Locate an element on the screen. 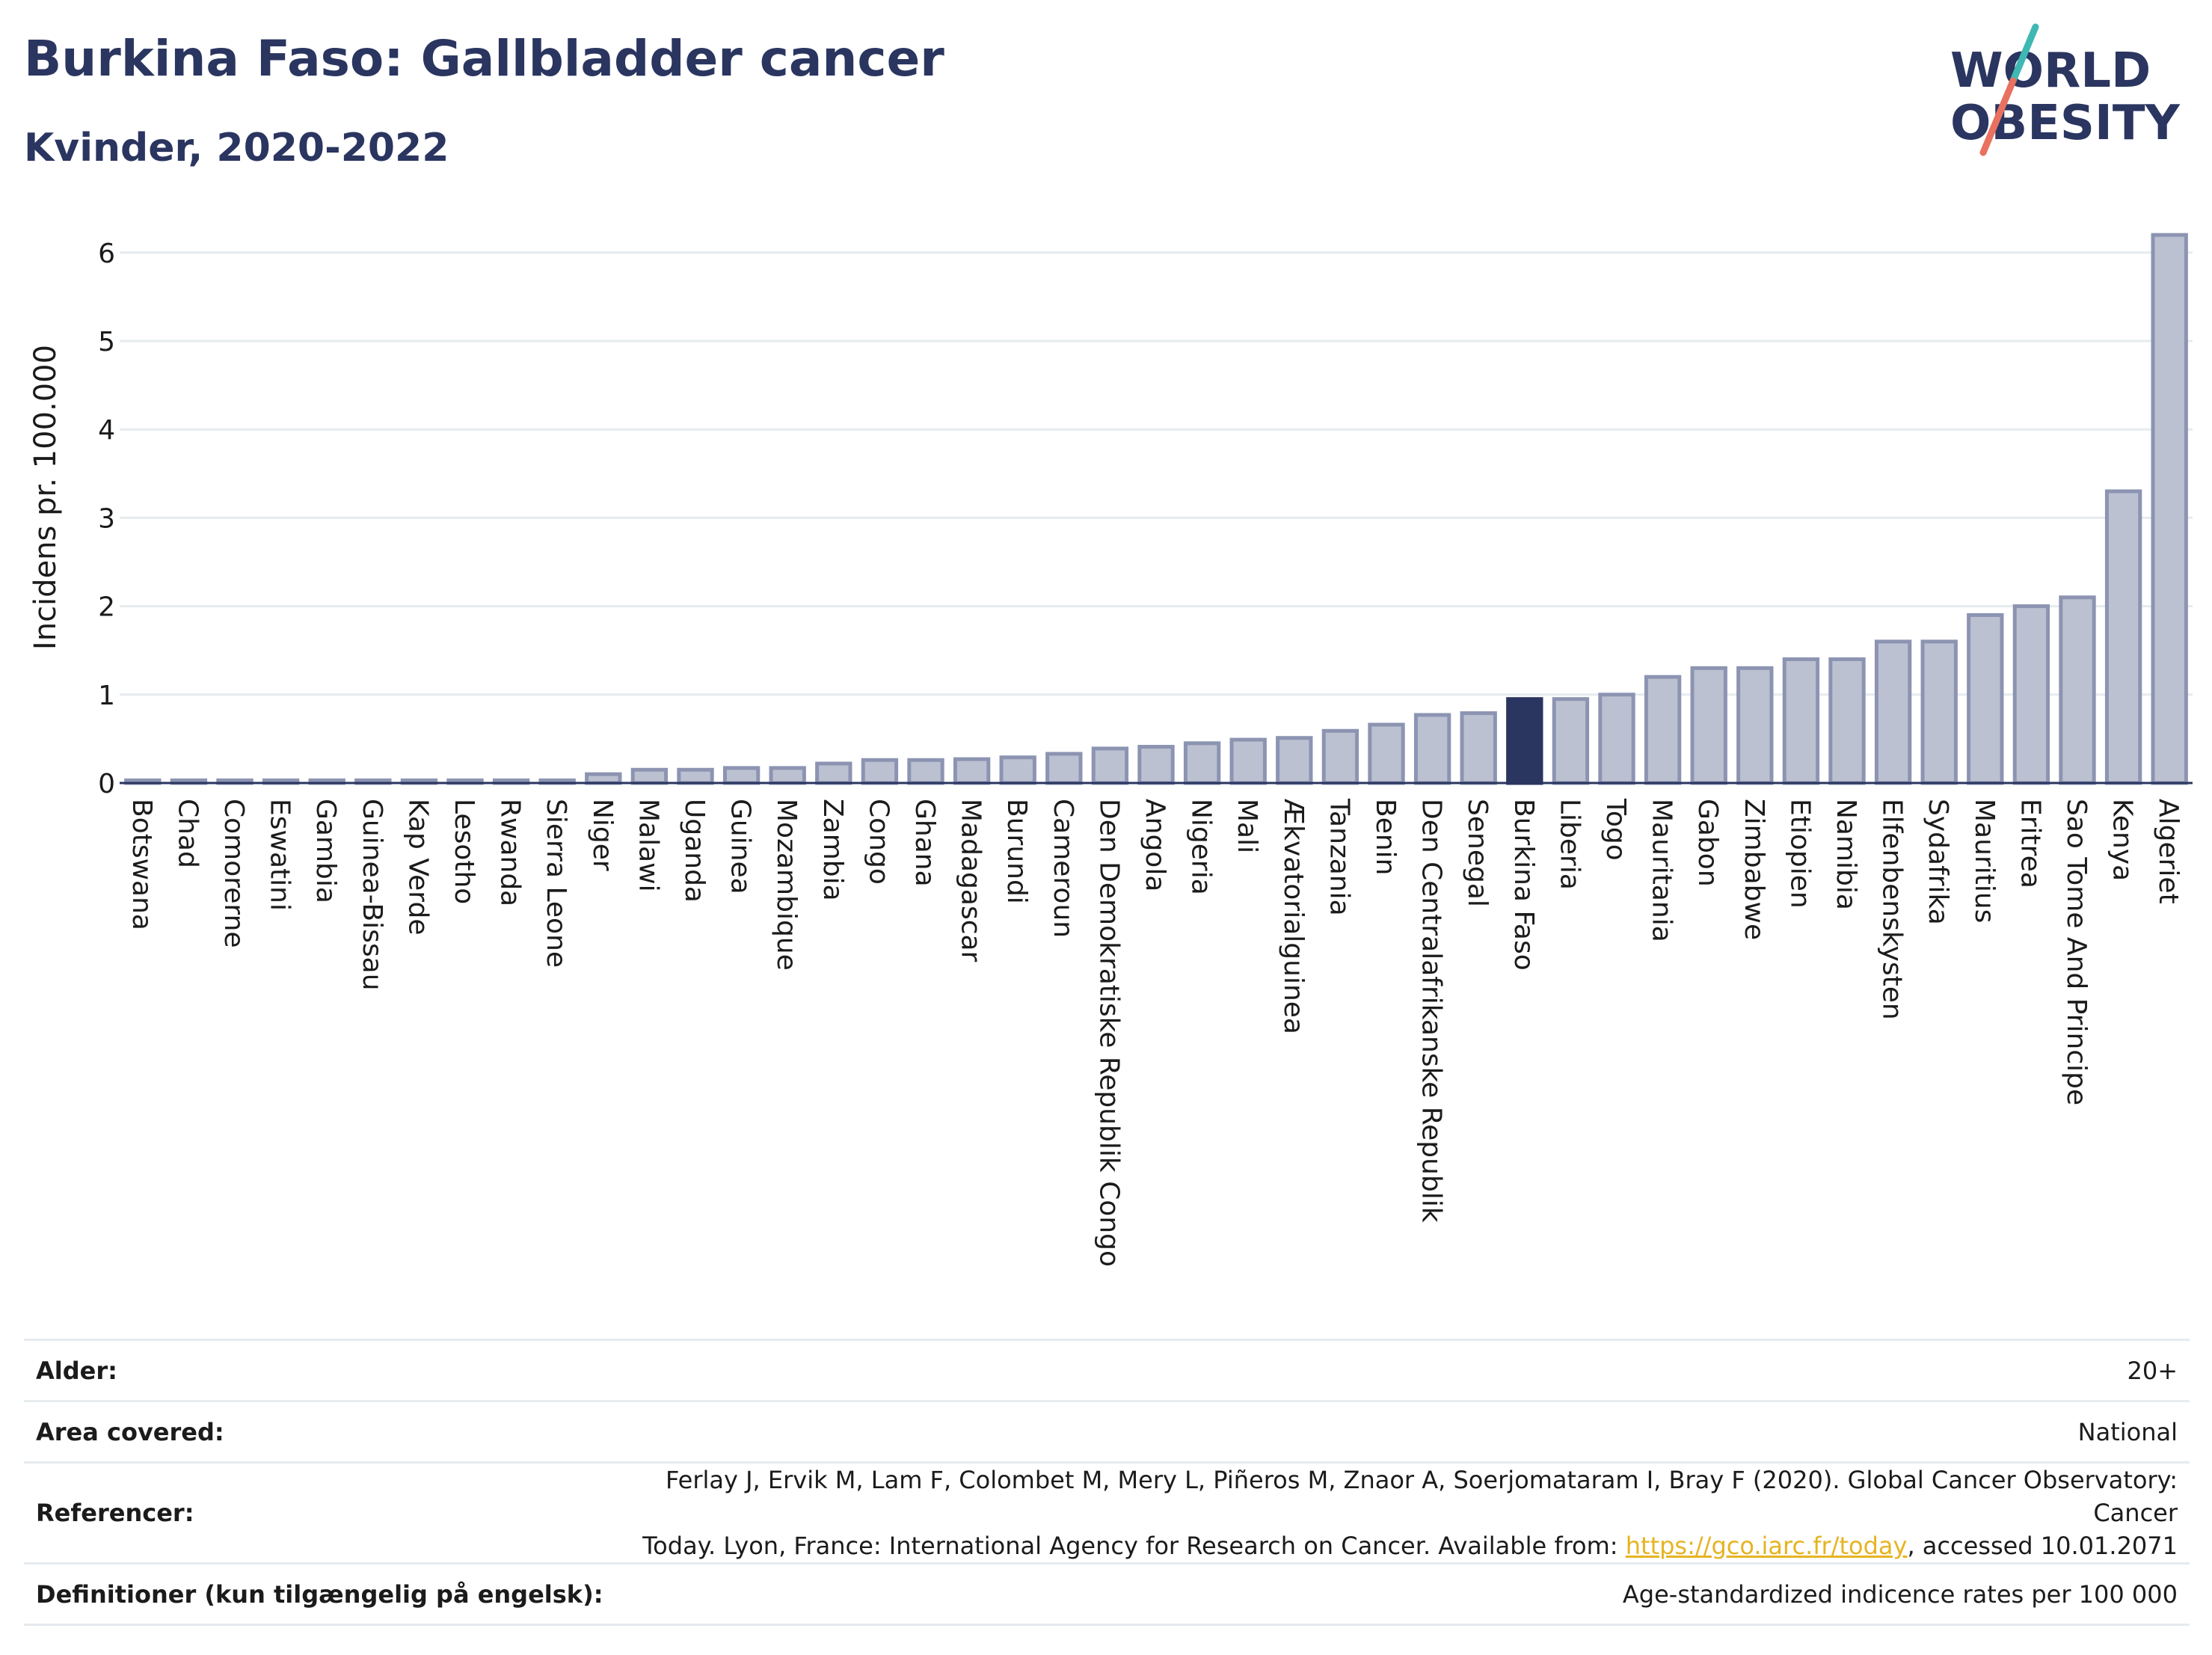  x-tick-label: Rwanda is located at coordinates (510, 852).